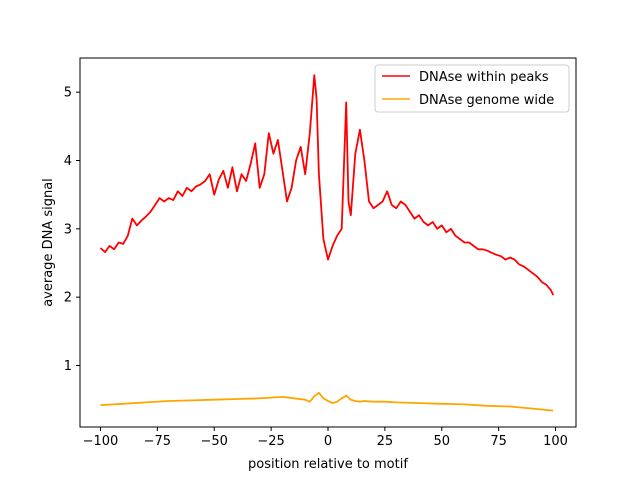 The height and width of the screenshot is (480, 640). What do you see at coordinates (68, 366) in the screenshot?
I see `y-tick-label: 1` at bounding box center [68, 366].